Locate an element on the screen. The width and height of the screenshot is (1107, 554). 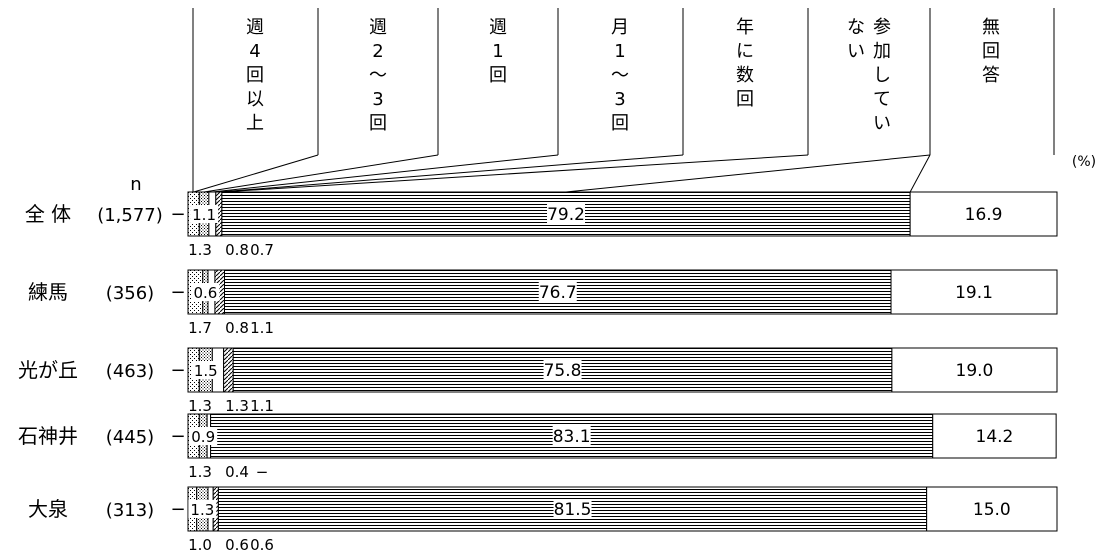
legend-label-char: 数 is located at coordinates (745, 75).